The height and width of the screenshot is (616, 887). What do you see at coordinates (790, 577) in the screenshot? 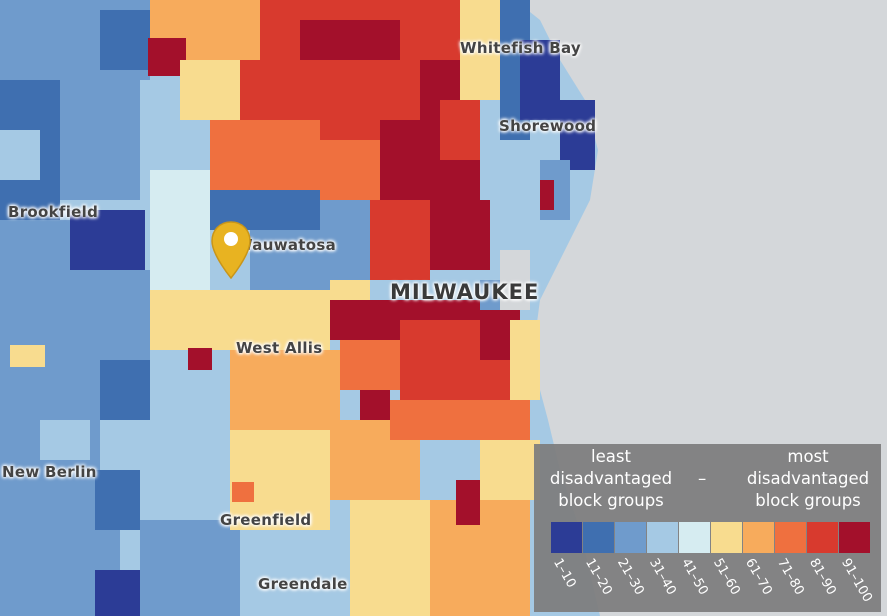
I see `legend-bin-label: 71–80` at bounding box center [790, 577].